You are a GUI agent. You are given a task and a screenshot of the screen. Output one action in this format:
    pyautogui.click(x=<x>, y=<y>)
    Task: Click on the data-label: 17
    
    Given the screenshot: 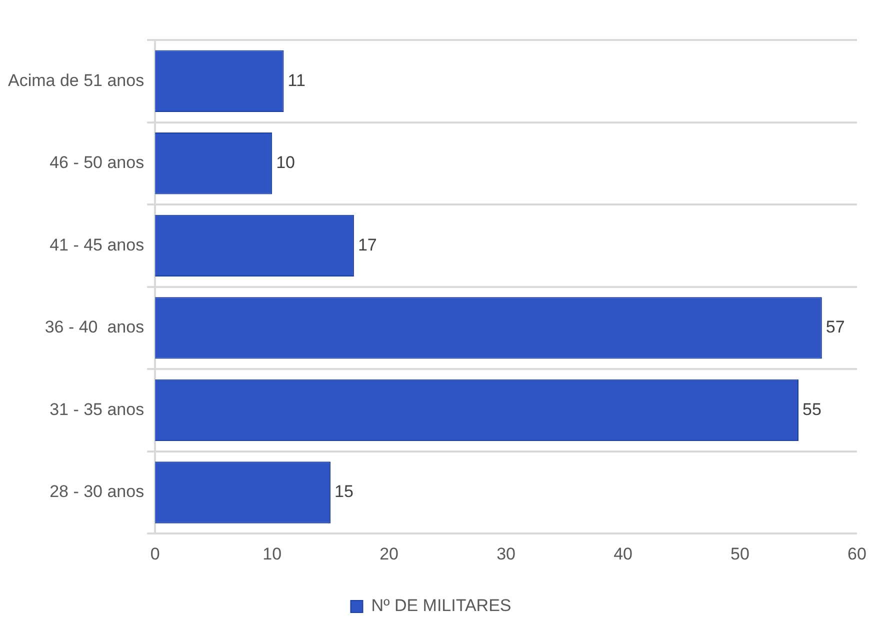 What is the action you would take?
    pyautogui.click(x=367, y=244)
    